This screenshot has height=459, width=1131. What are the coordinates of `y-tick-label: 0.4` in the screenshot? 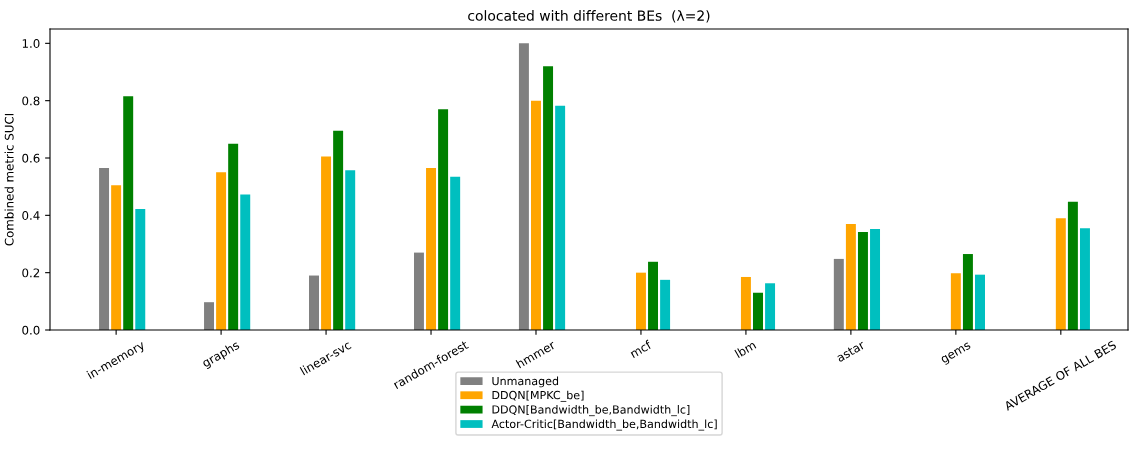 It's located at (31, 215).